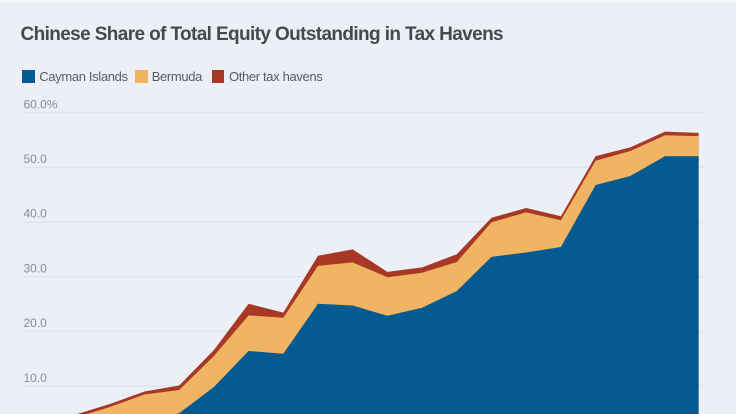 The height and width of the screenshot is (414, 736). I want to click on svg-text: 30.0, so click(36, 268).